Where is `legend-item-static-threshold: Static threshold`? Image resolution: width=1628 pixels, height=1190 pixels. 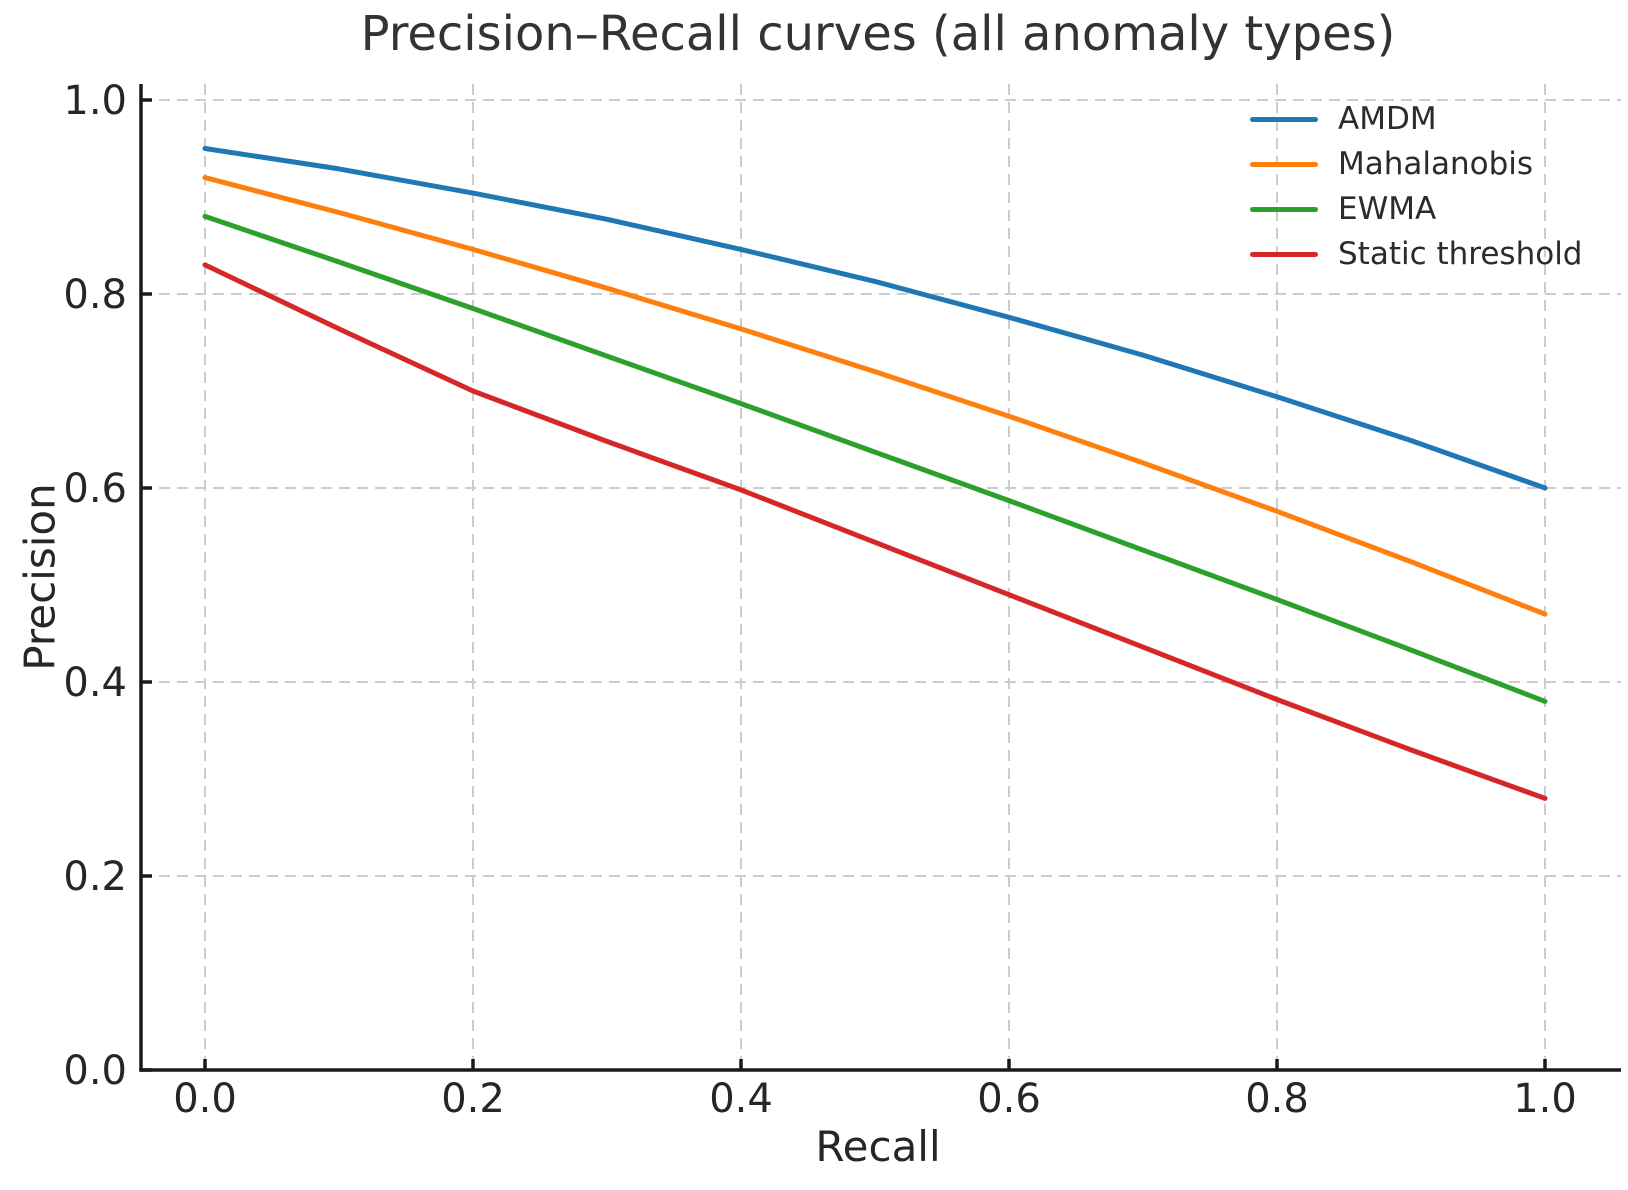 legend-item-static-threshold: Static threshold is located at coordinates (1416, 254).